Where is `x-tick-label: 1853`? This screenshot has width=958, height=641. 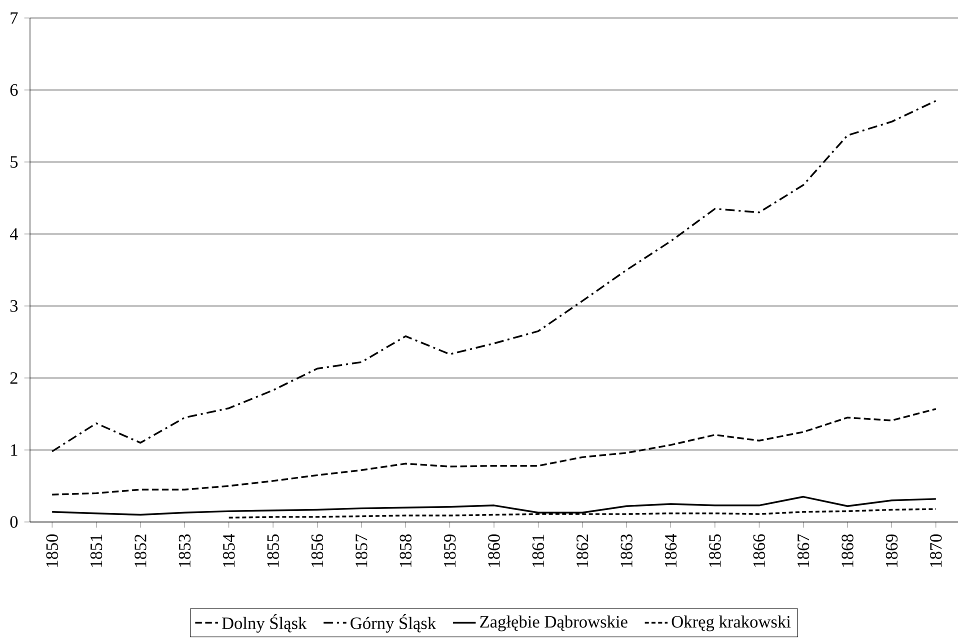 x-tick-label: 1853 is located at coordinates (184, 550).